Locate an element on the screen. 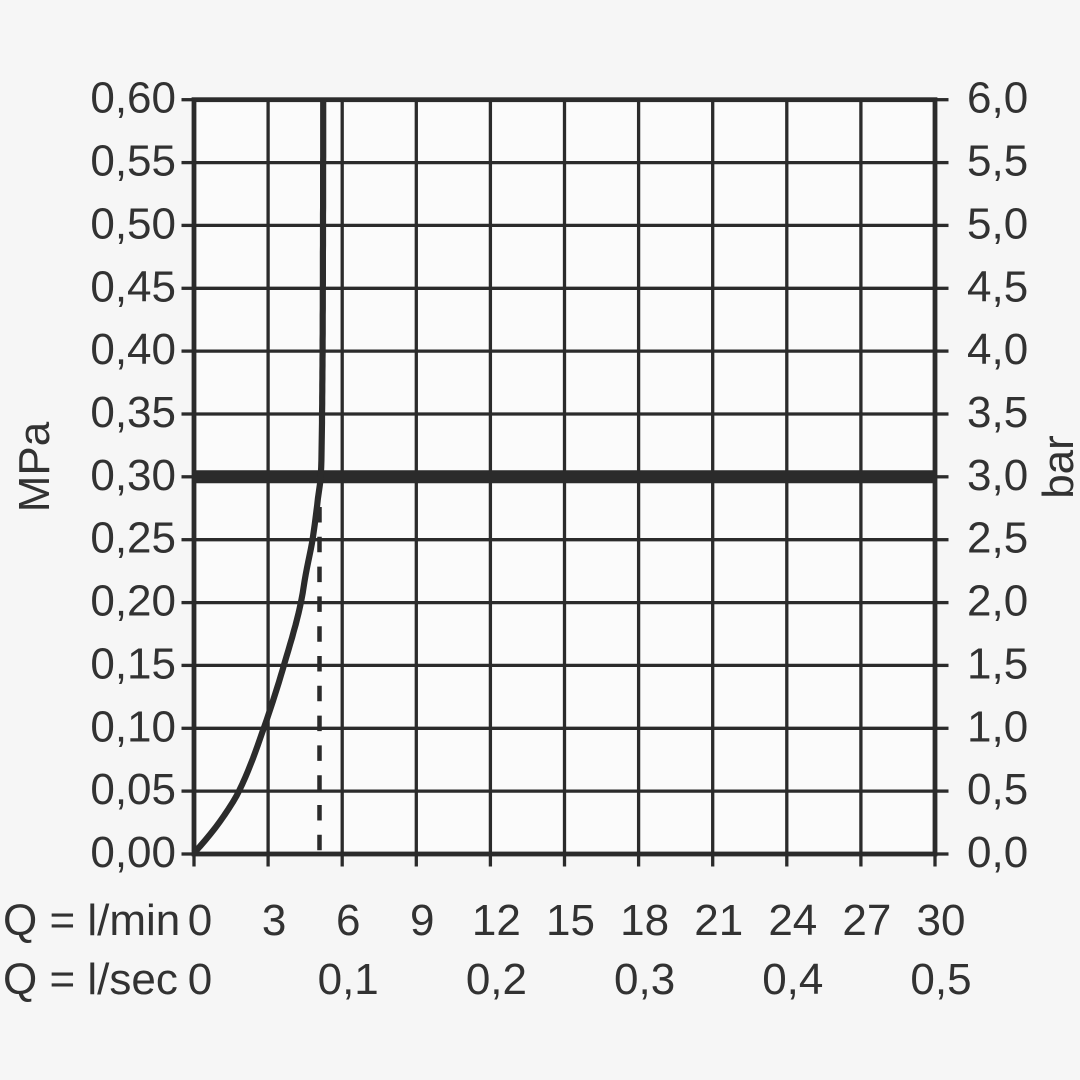 The image size is (1080, 1080). svg-text: 18 is located at coordinates (644, 920).